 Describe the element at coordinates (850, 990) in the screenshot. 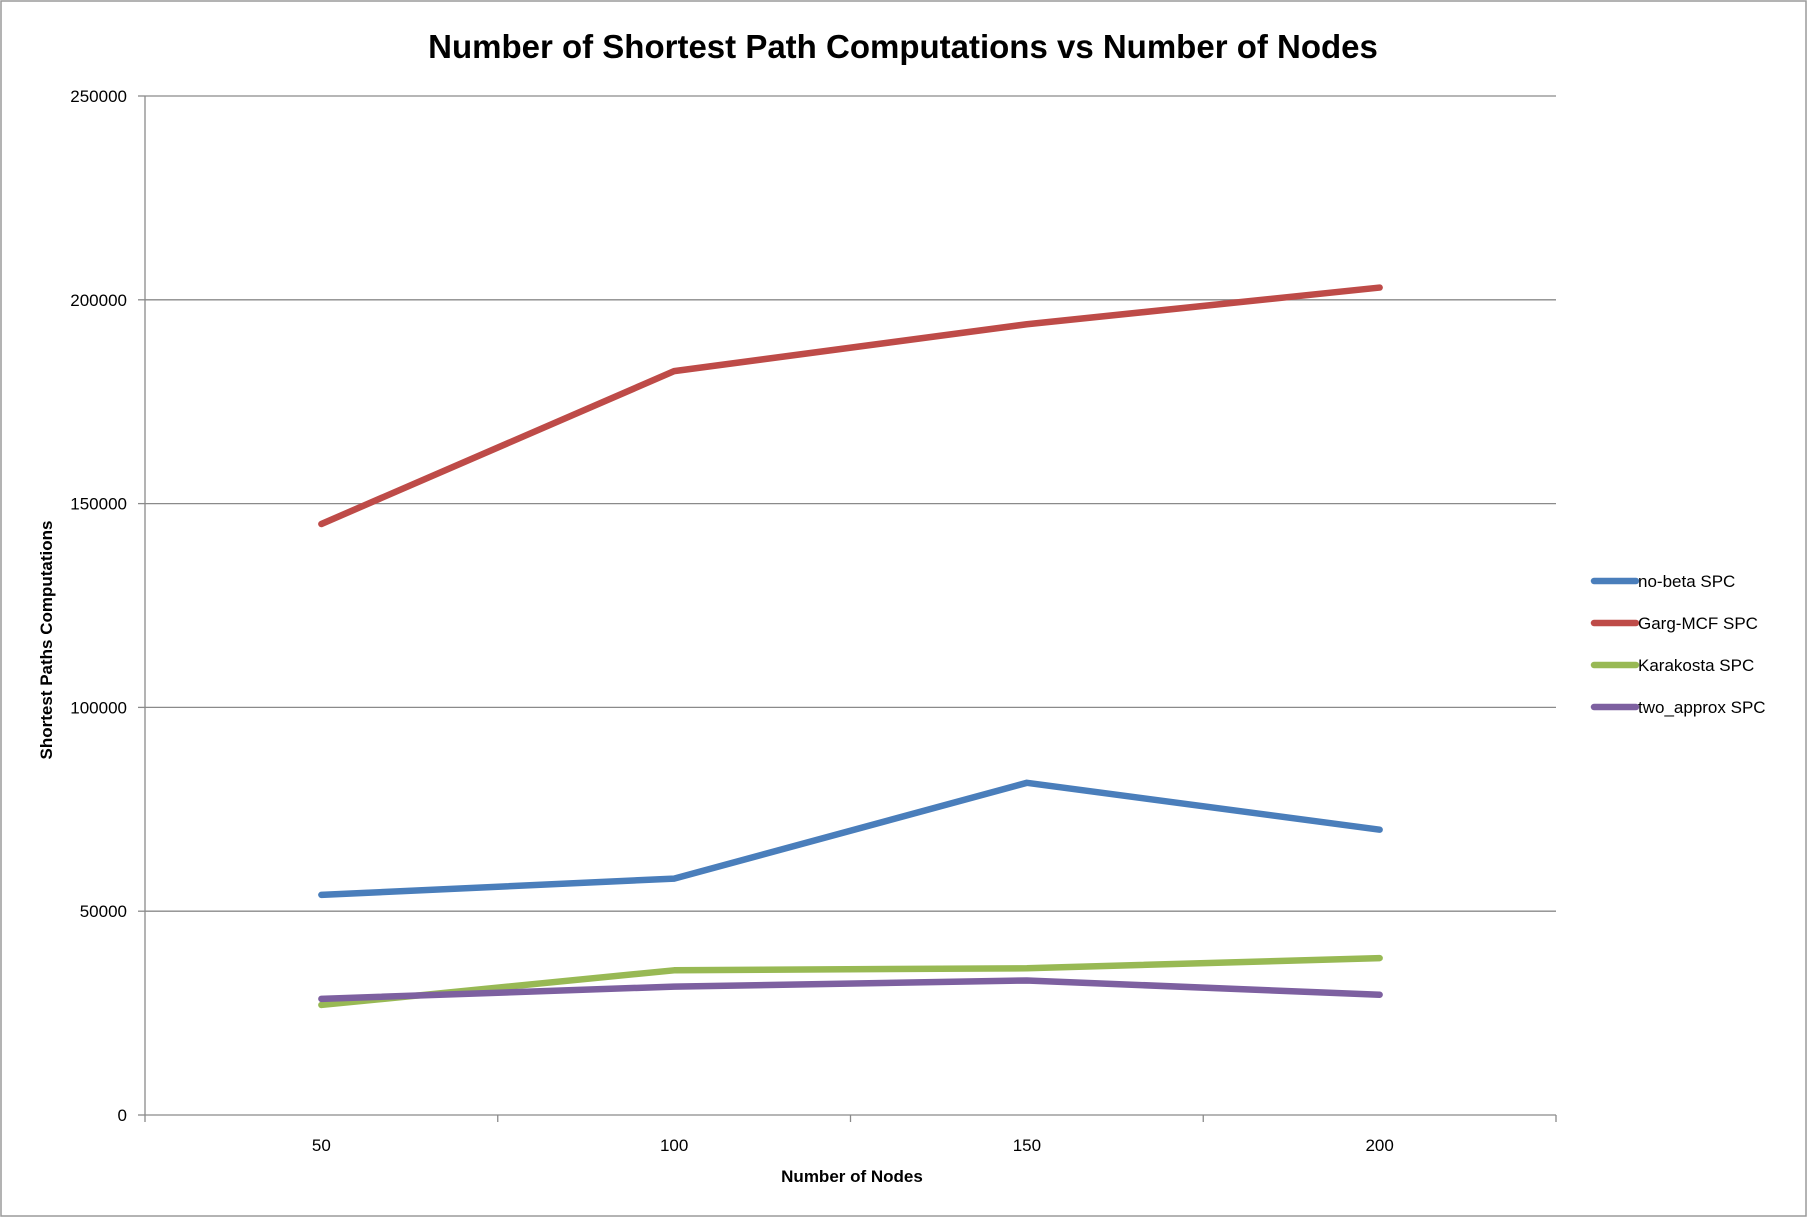

I see `series-line-two-approx-spc` at that location.